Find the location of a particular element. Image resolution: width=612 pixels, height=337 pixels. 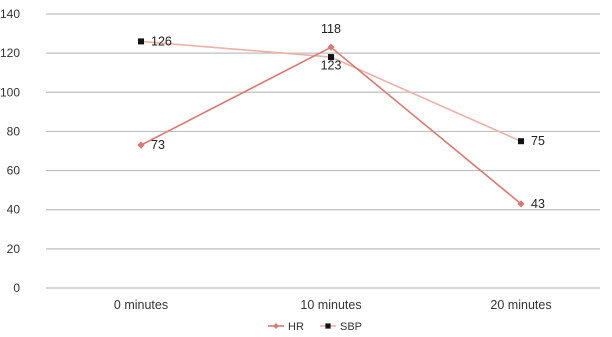

data-label-sbp: 126 is located at coordinates (161, 41).